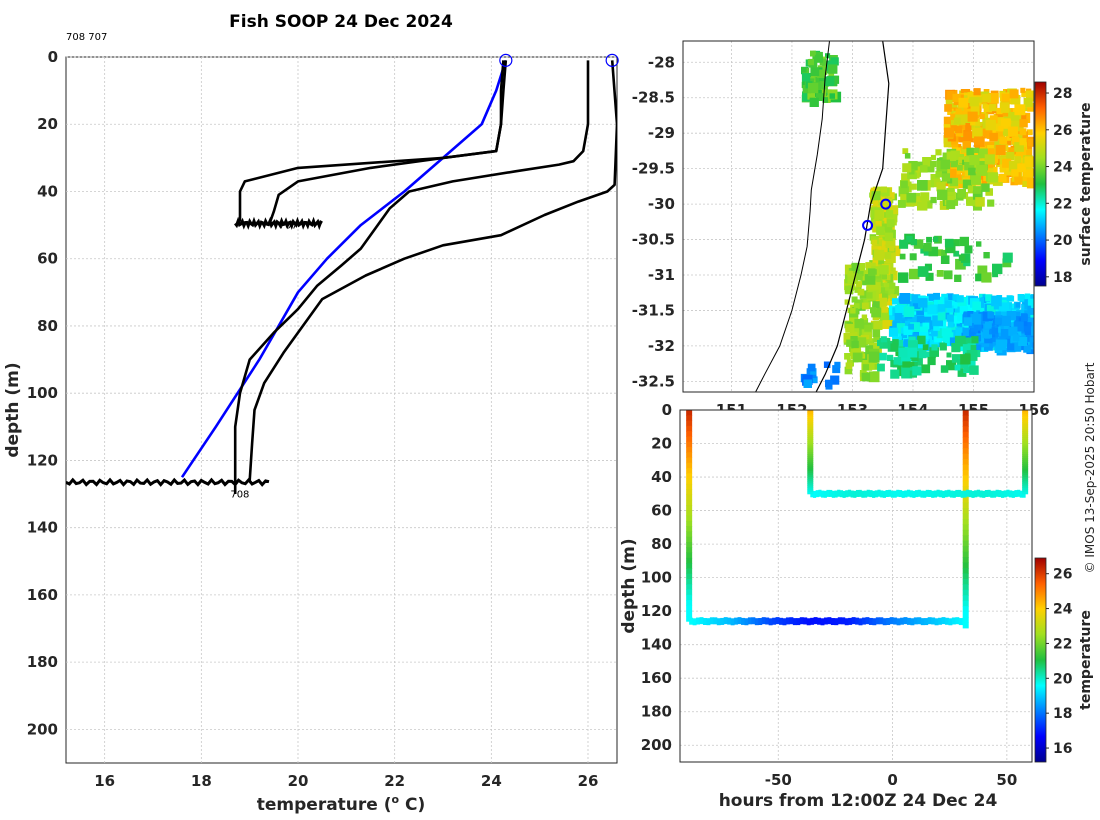  I want to click on sst-colorbar-tick-label: 26, so click(1062, 131).